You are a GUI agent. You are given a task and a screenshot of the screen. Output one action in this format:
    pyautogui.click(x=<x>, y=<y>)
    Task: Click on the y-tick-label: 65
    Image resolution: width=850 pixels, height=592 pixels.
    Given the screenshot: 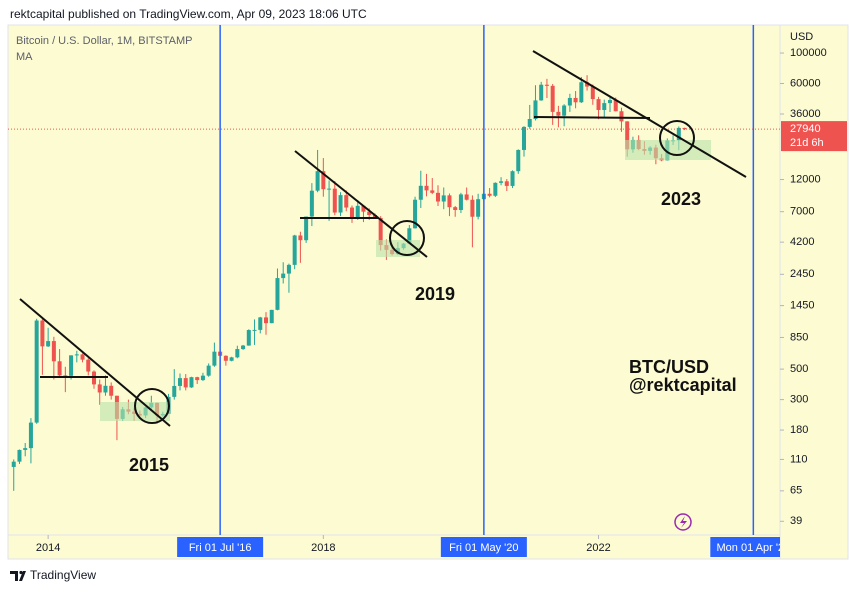 What is the action you would take?
    pyautogui.click(x=796, y=491)
    